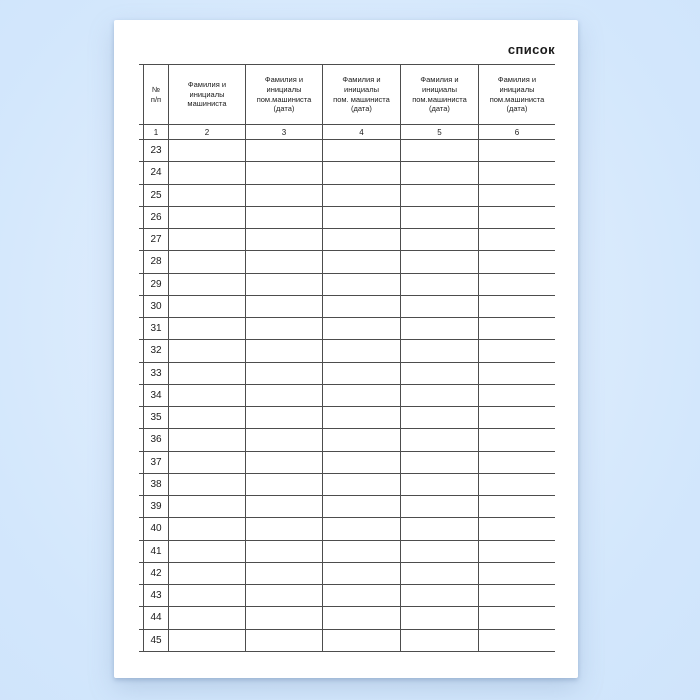 This screenshot has width=700, height=700. What do you see at coordinates (155, 551) in the screenshot?
I see `row-number-cell: 41` at bounding box center [155, 551].